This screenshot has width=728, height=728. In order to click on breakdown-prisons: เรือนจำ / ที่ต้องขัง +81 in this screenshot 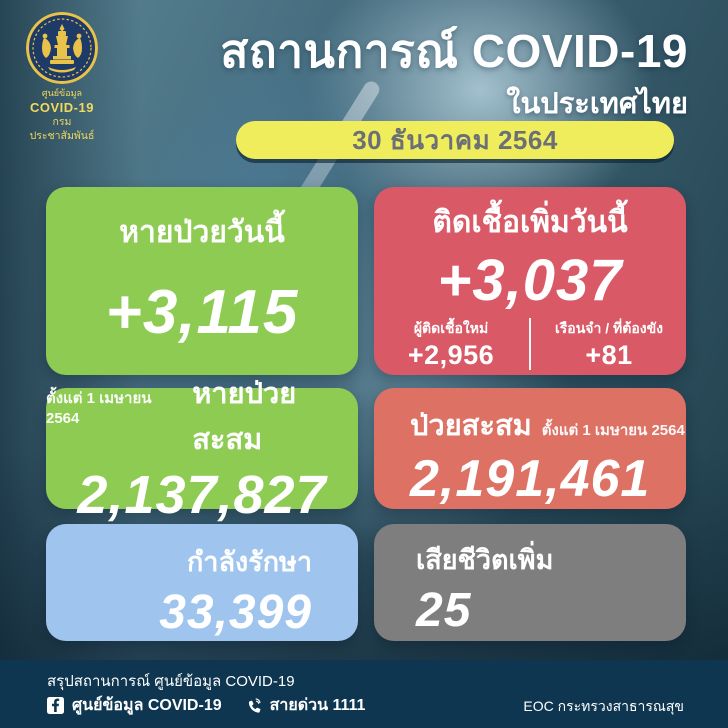, I will do `click(609, 344)`.